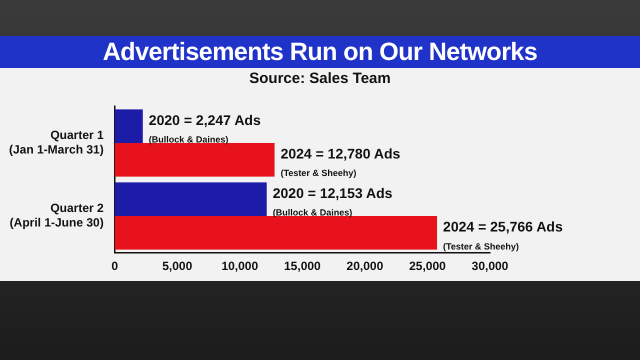 This screenshot has width=640, height=360. I want to click on data-label: 2024 = 12,780 Ads (Tester & Sheehy), so click(340, 162).